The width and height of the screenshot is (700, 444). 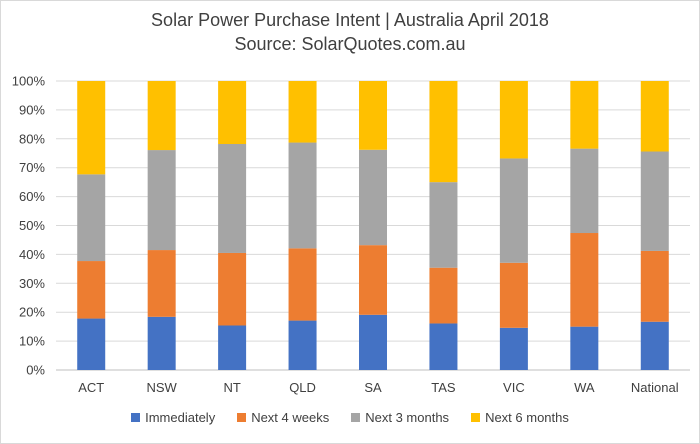 I want to click on bar-segment: ACT – Next 4 weeks: 19.9%, so click(x=91, y=290).